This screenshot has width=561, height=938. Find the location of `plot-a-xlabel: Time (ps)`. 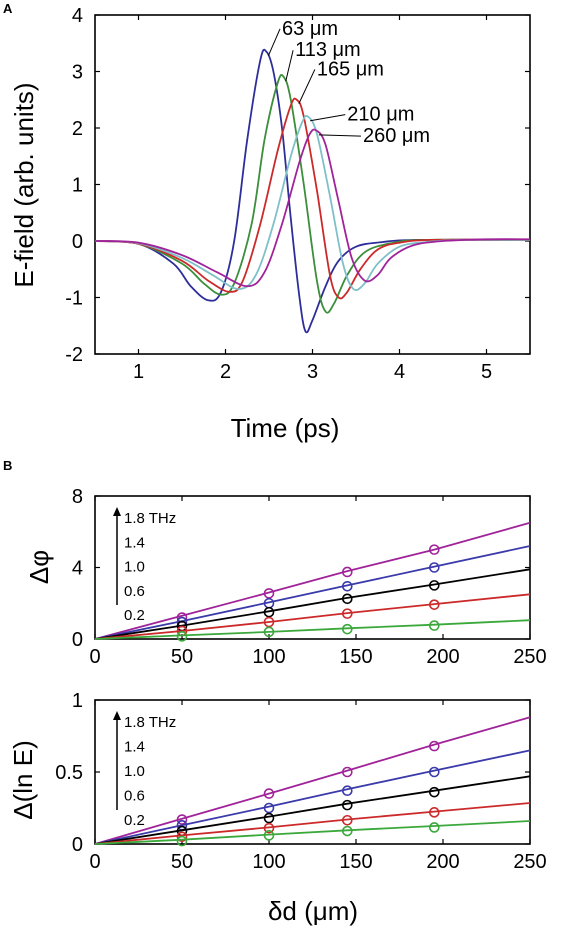

plot-a-xlabel: Time (ps) is located at coordinates (285, 428).